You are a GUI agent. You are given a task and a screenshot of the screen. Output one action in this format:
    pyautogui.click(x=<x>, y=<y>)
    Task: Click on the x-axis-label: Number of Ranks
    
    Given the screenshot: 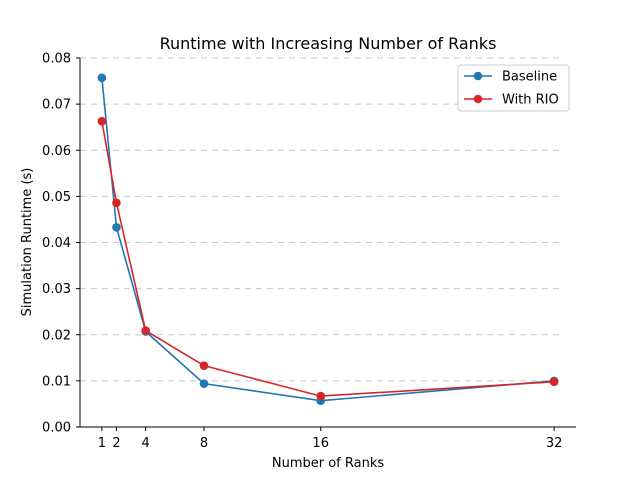 What is the action you would take?
    pyautogui.click(x=328, y=463)
    